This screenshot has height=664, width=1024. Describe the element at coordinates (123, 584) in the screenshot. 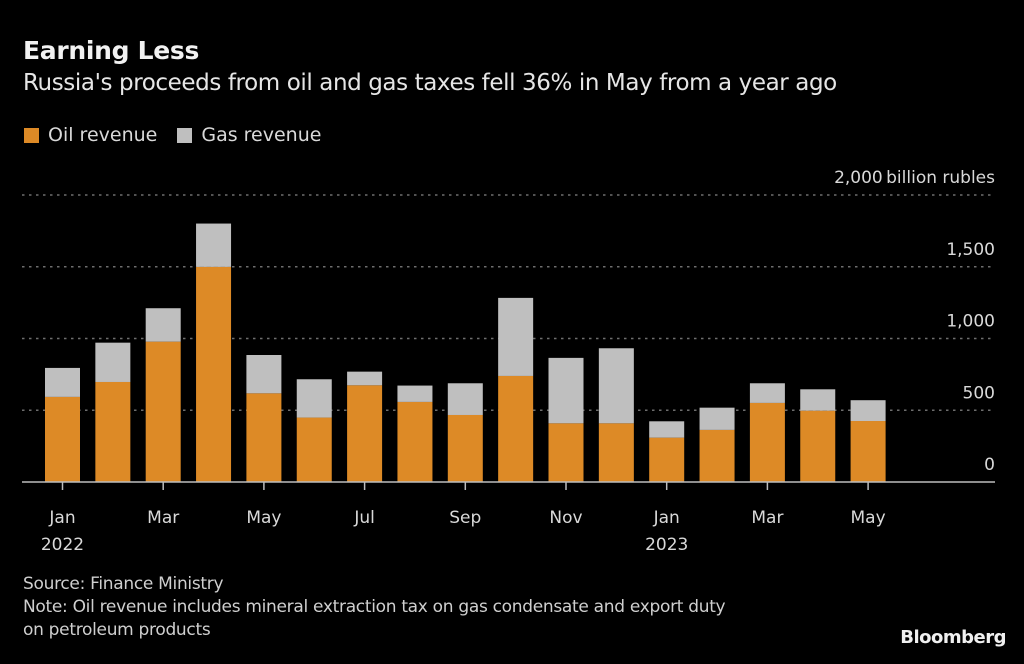

I see `source-note: Source: Finance Ministry` at that location.